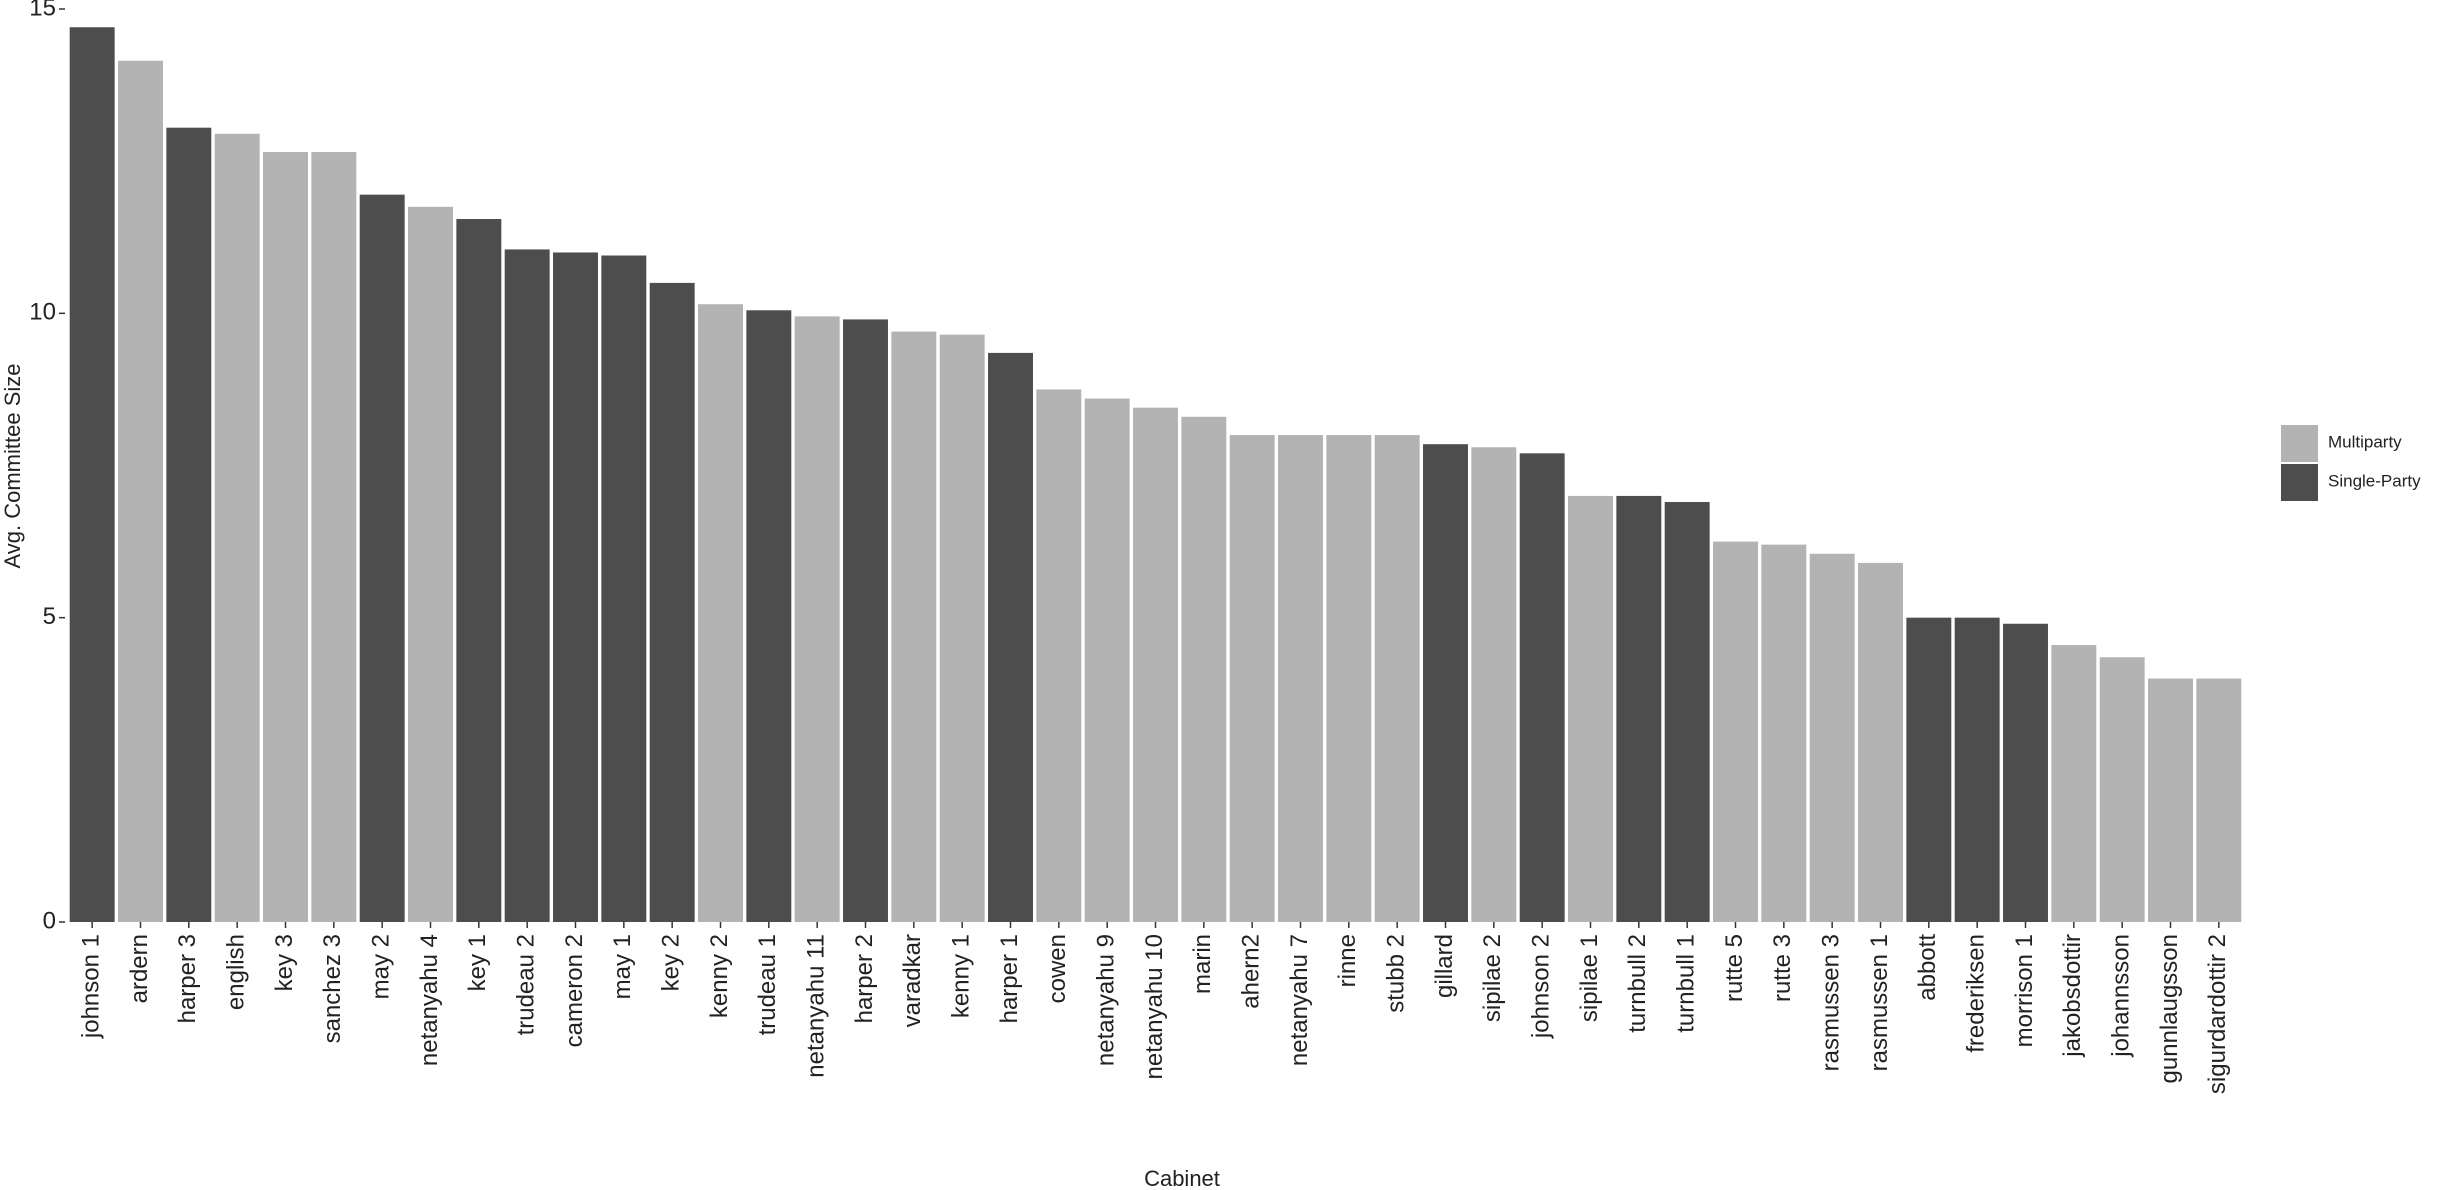 The width and height of the screenshot is (2437, 1190). Describe the element at coordinates (477, 962) in the screenshot. I see `x-tick-label: key 1` at that location.